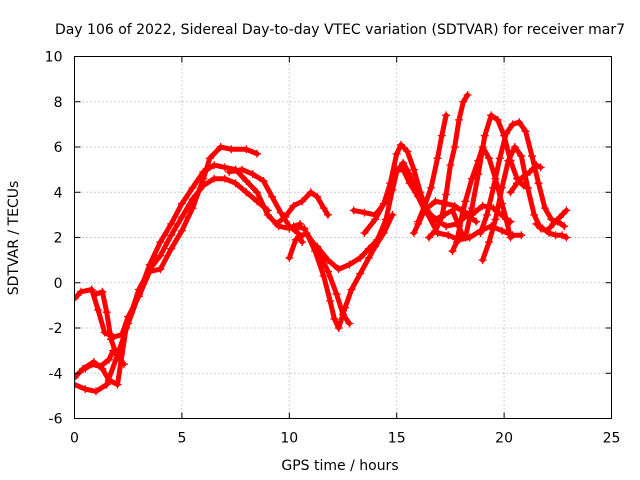  What do you see at coordinates (181, 439) in the screenshot?
I see `x-tick-label: 5` at bounding box center [181, 439].